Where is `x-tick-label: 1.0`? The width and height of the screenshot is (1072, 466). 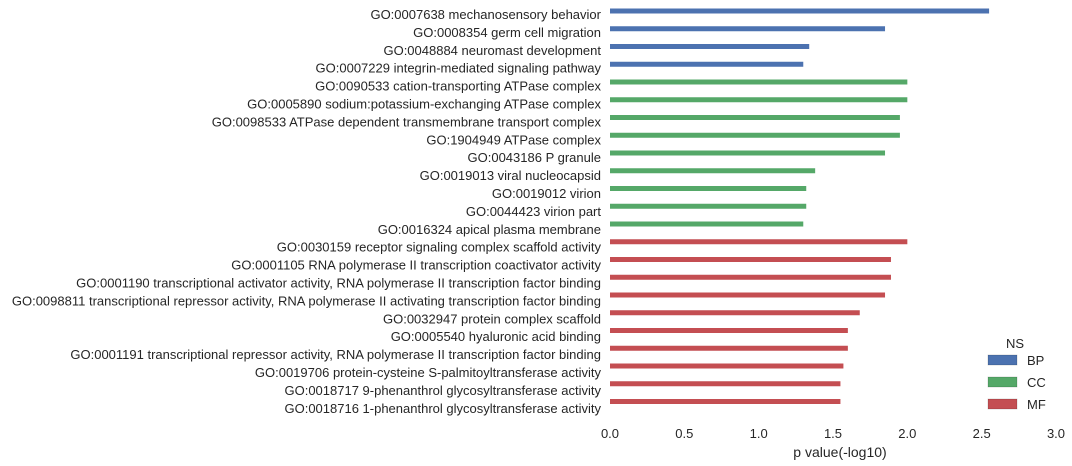
x-tick-label: 1.0 is located at coordinates (759, 433).